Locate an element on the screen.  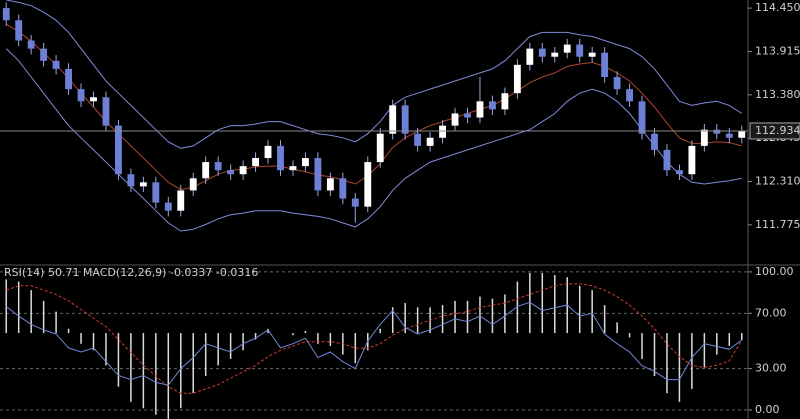
price-label: 112.934 is located at coordinates (777, 130).